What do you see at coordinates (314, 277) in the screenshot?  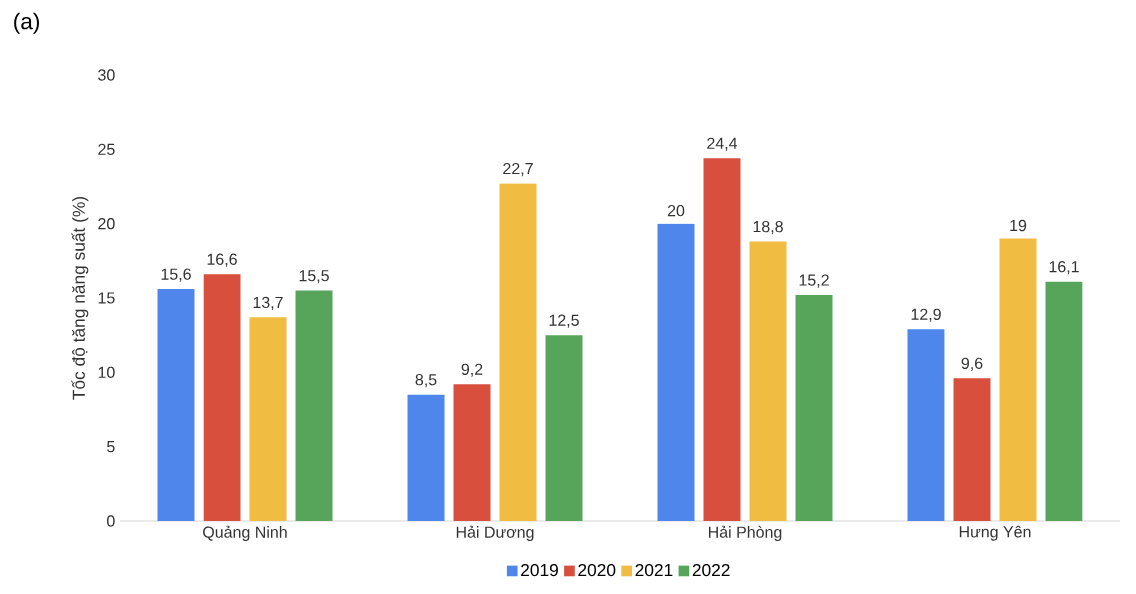 I see `data-label: 15,5` at bounding box center [314, 277].